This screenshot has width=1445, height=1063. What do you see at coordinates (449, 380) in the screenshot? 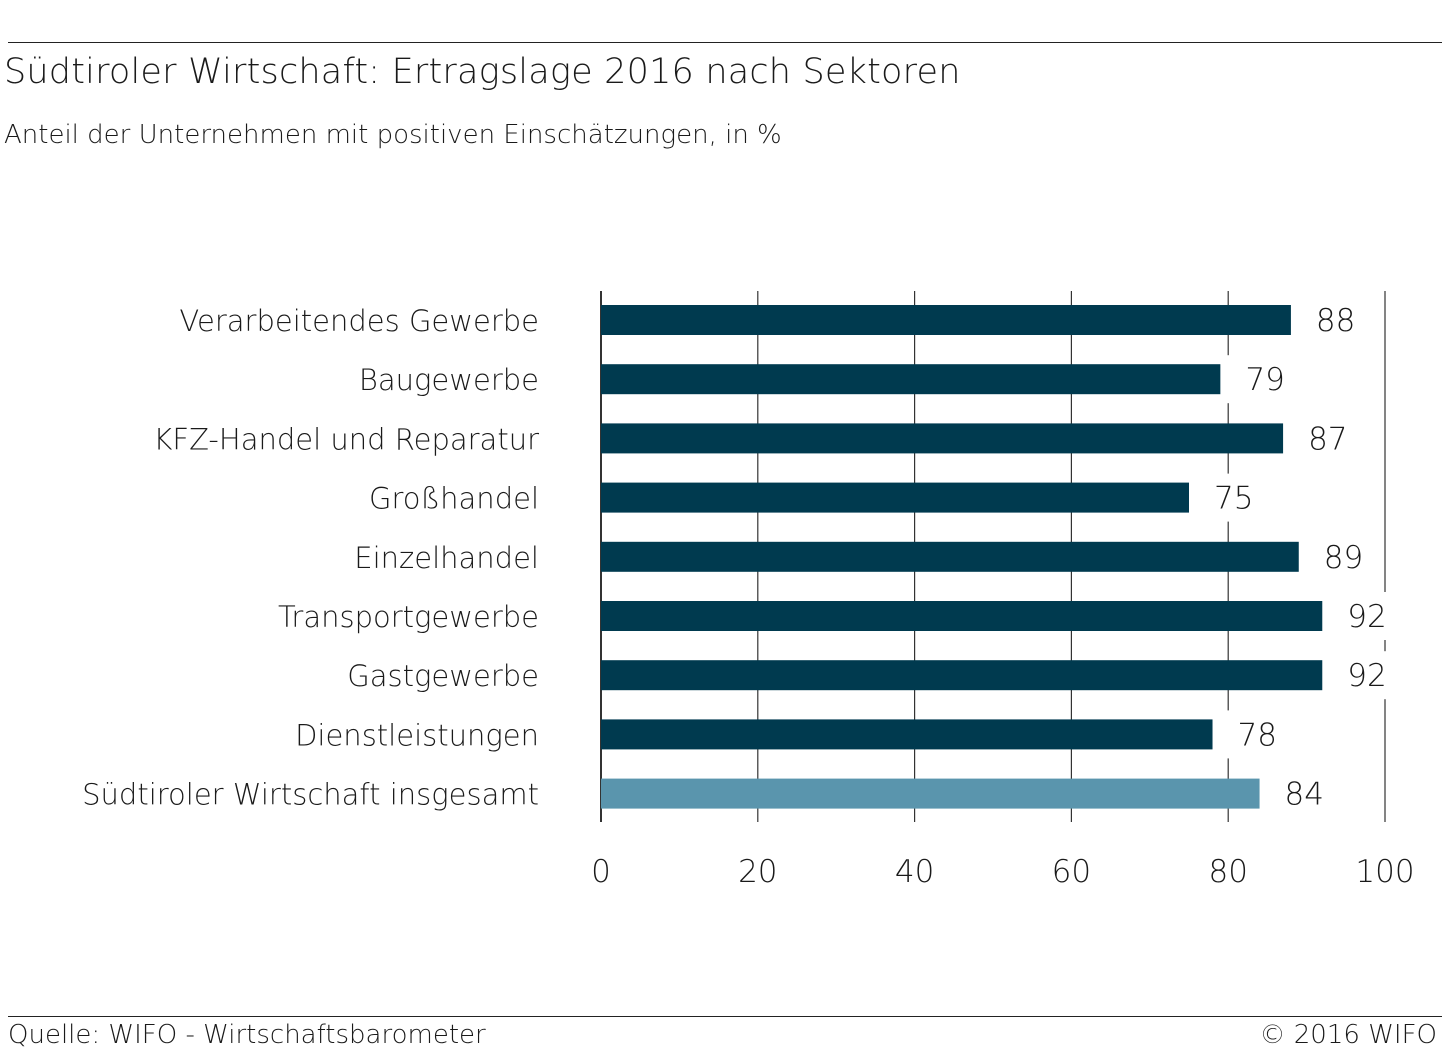
I see `category-label: Baugewerbe` at bounding box center [449, 380].